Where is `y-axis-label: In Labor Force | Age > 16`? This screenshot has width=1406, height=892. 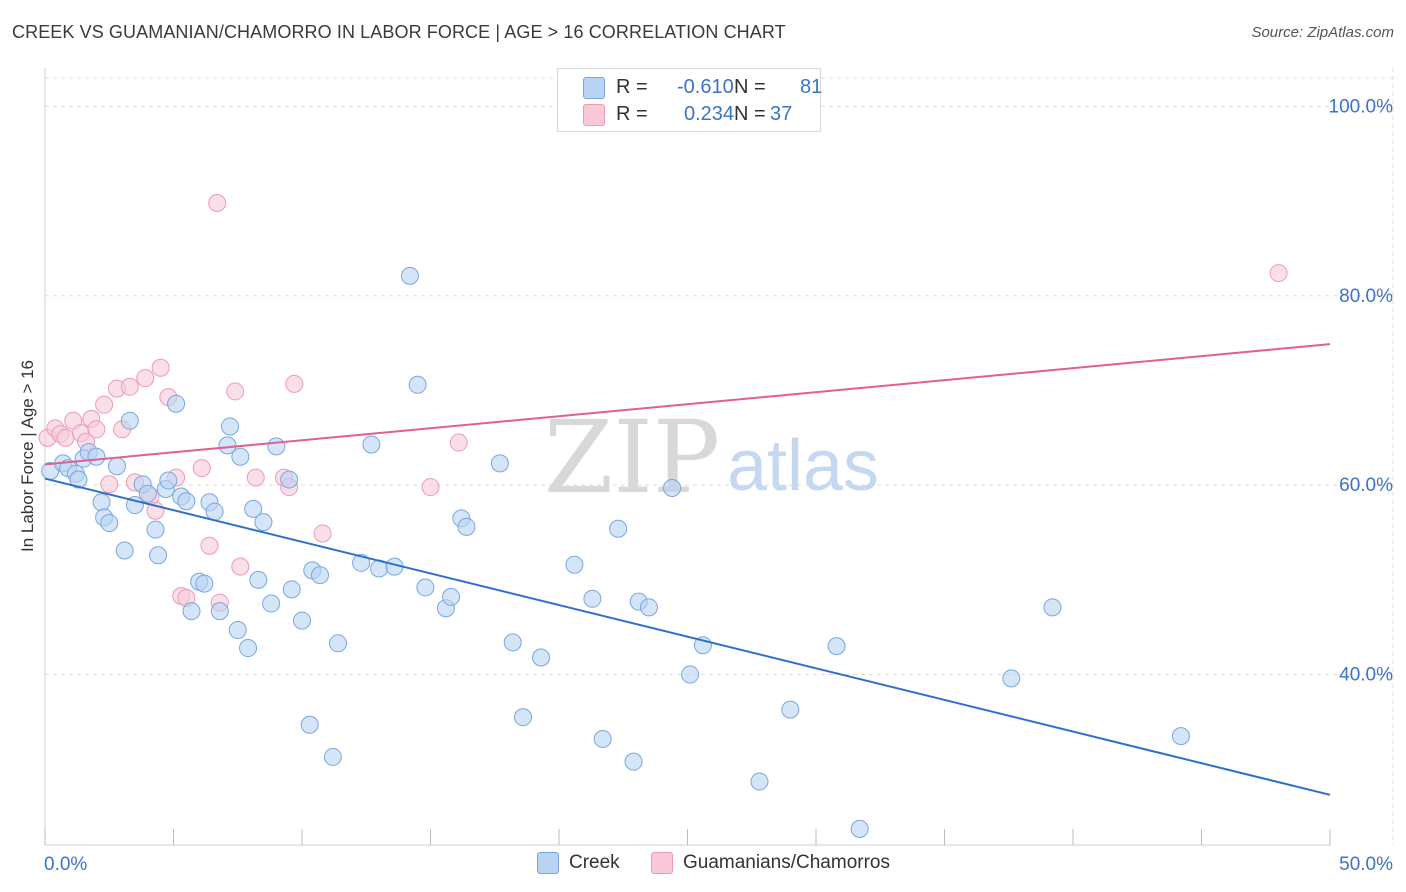 y-axis-label: In Labor Force | Age > 16 is located at coordinates (27, 456).